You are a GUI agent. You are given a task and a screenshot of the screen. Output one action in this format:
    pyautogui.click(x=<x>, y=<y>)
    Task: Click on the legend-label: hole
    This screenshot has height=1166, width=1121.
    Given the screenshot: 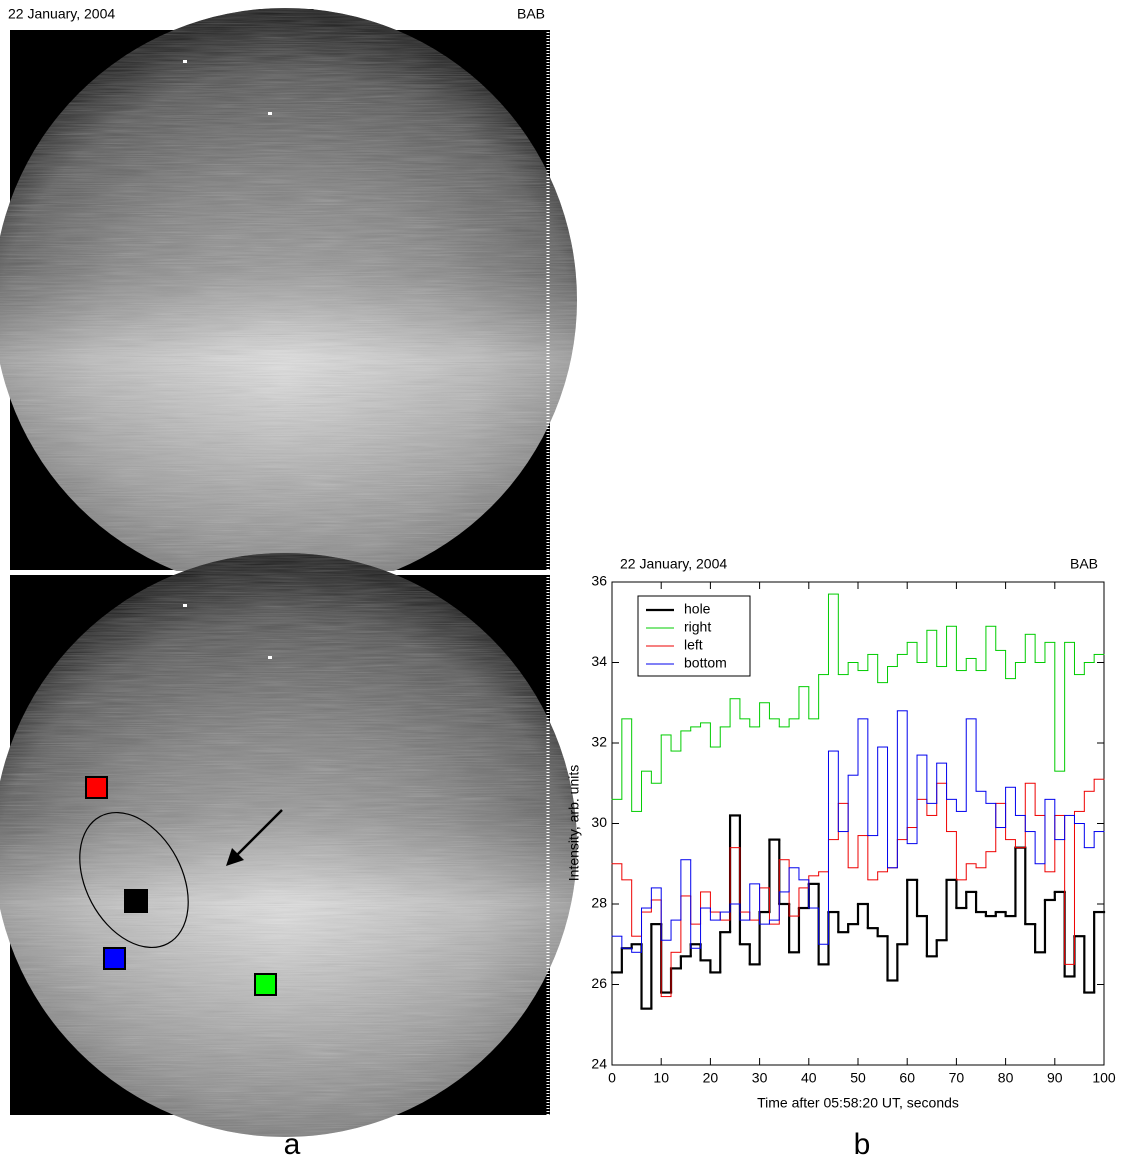 What is the action you would take?
    pyautogui.click(x=697, y=609)
    